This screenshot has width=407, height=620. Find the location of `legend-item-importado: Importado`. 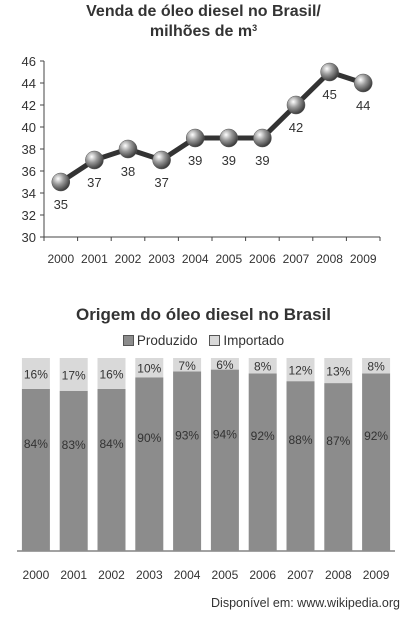

legend-item-importado: Importado is located at coordinates (246, 340).